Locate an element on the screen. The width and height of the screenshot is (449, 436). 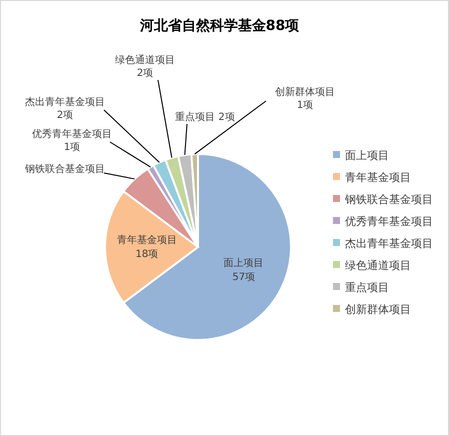
legend-label: 面上项目 is located at coordinates (367, 155).